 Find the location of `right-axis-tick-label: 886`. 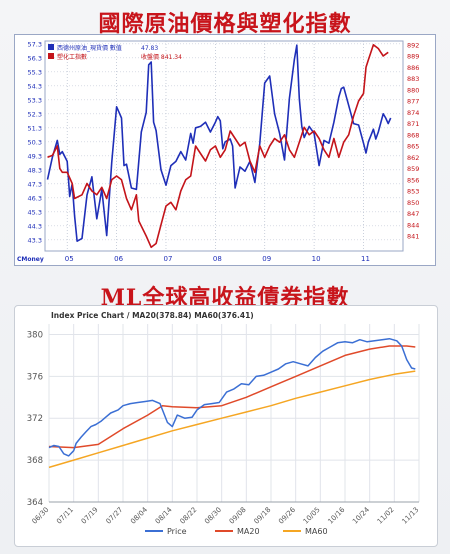

right-axis-tick-label: 886 is located at coordinates (413, 68).